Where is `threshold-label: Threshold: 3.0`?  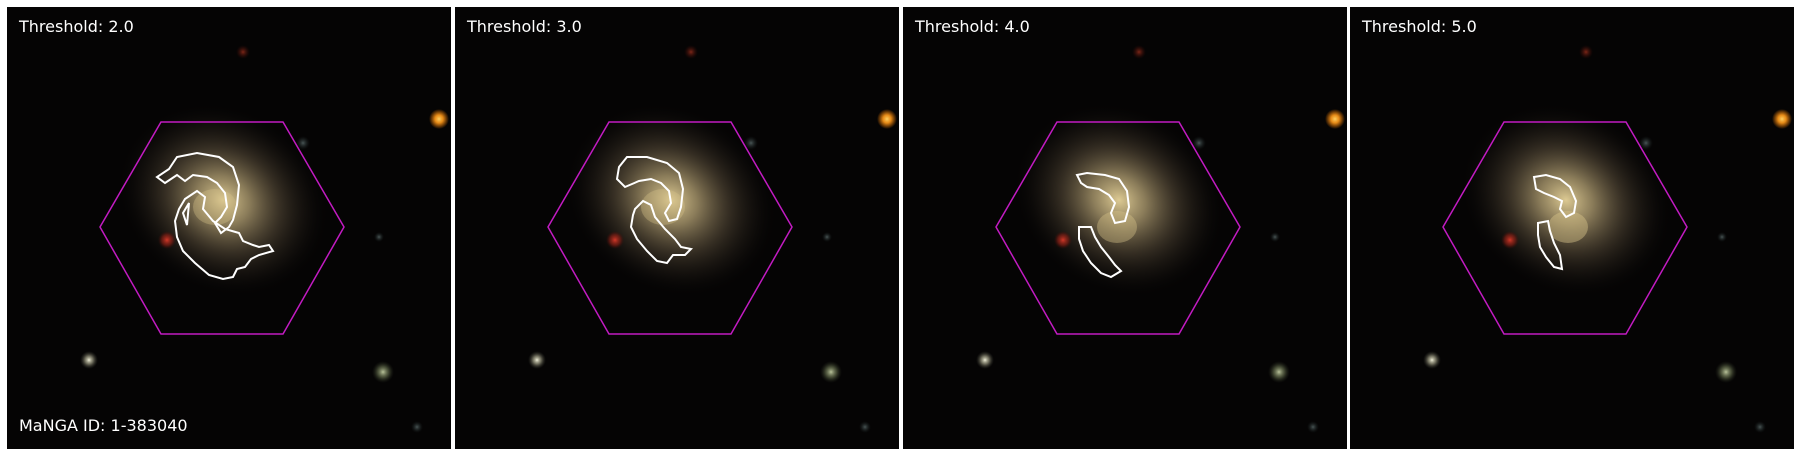
threshold-label: Threshold: 3.0 is located at coordinates (524, 26).